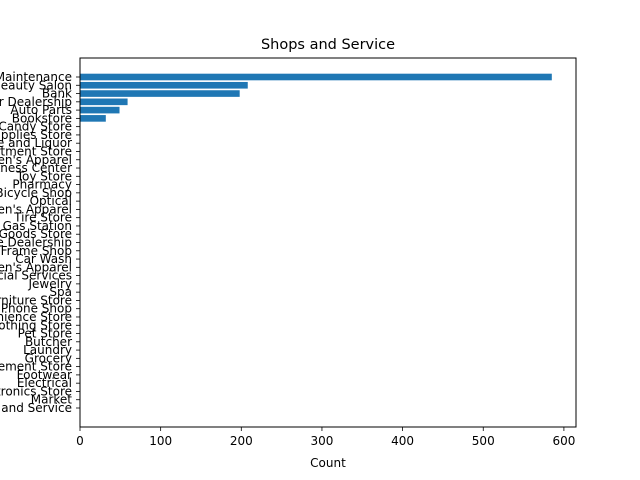  What do you see at coordinates (241, 441) in the screenshot?
I see `x-tick-label: 200` at bounding box center [241, 441].